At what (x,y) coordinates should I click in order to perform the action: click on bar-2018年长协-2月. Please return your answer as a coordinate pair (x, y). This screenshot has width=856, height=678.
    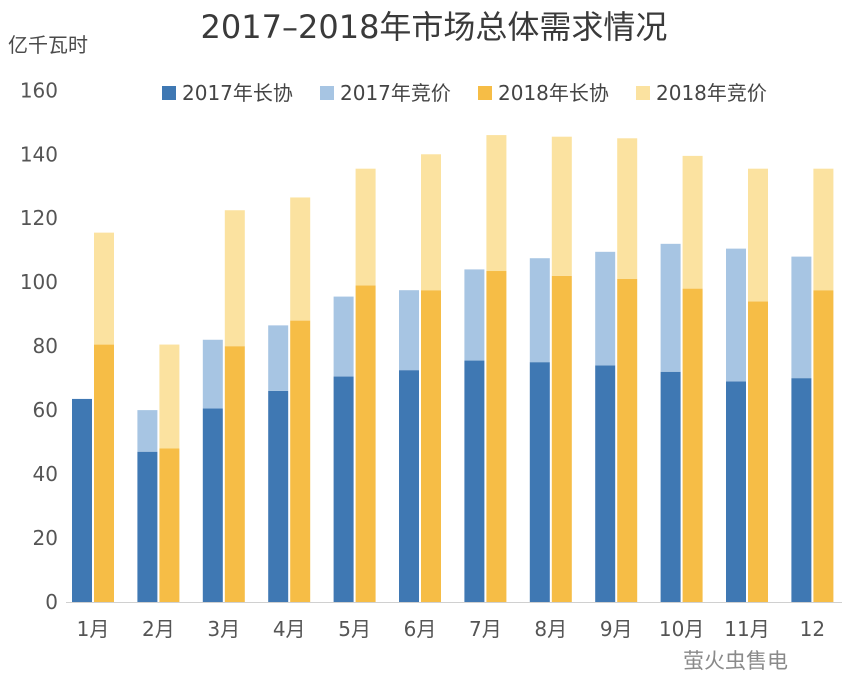
    Looking at the image, I should click on (169, 525).